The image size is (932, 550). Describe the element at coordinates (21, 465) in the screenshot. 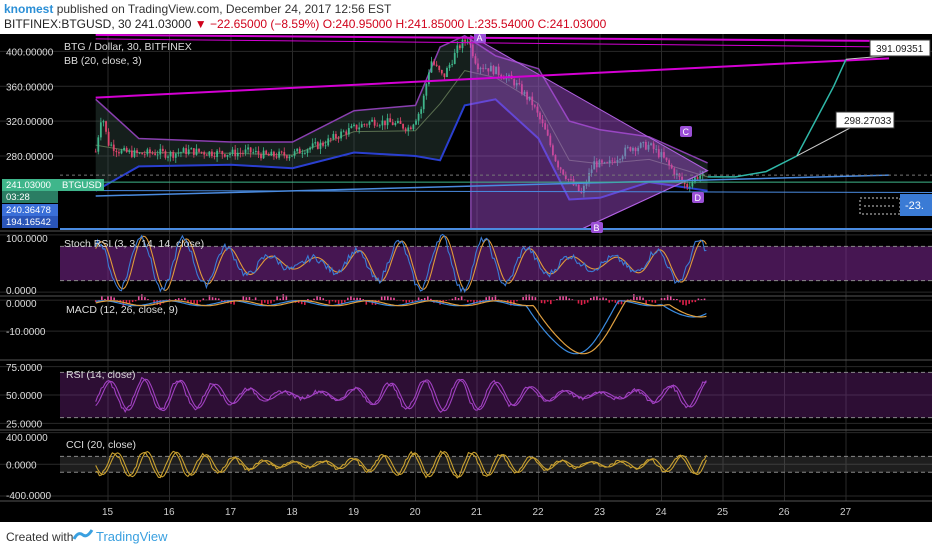

I see `cci-tick-label: 0.0000` at that location.